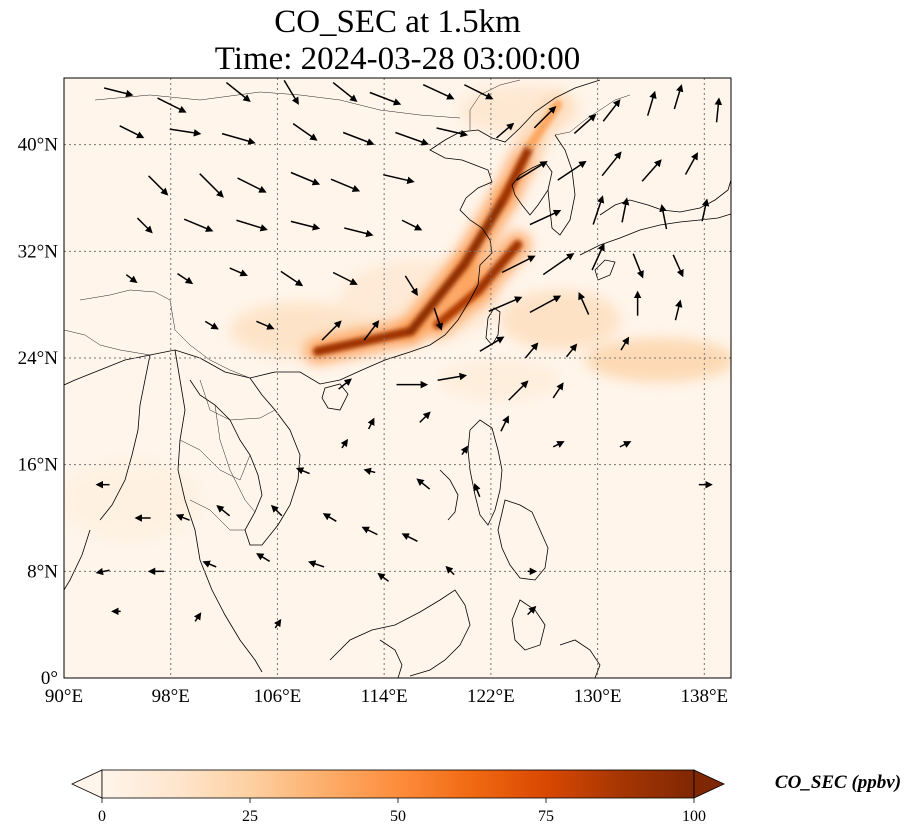  Describe the element at coordinates (171, 696) in the screenshot. I see `longitude-tick-label: 98°E` at that location.